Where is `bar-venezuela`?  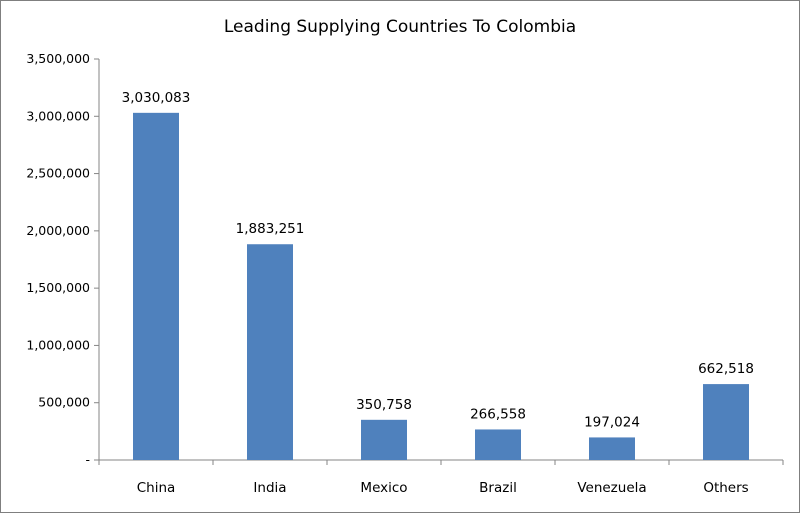 bar-venezuela is located at coordinates (612, 448).